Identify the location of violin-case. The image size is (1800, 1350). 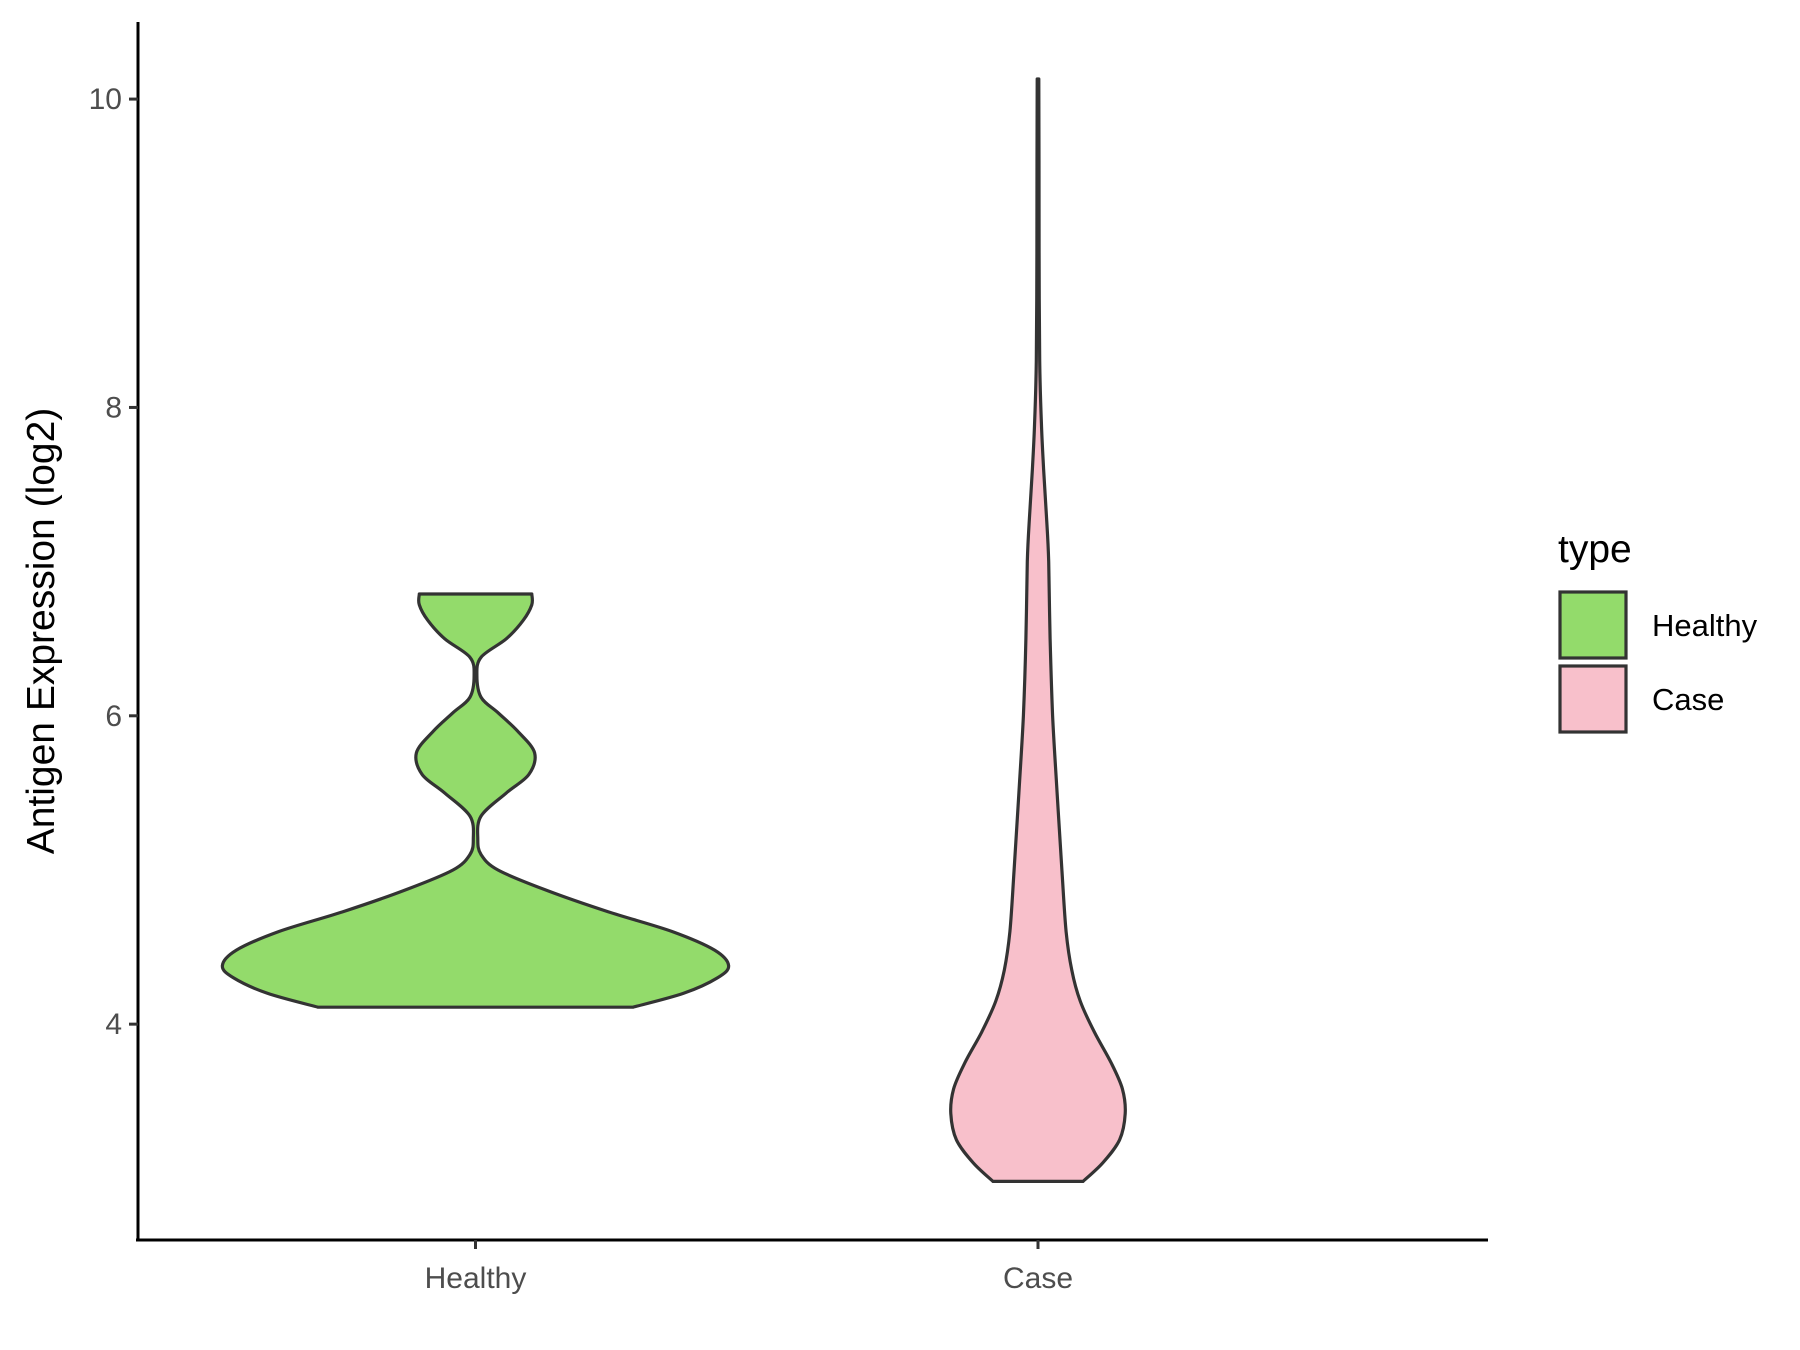
(1038, 630).